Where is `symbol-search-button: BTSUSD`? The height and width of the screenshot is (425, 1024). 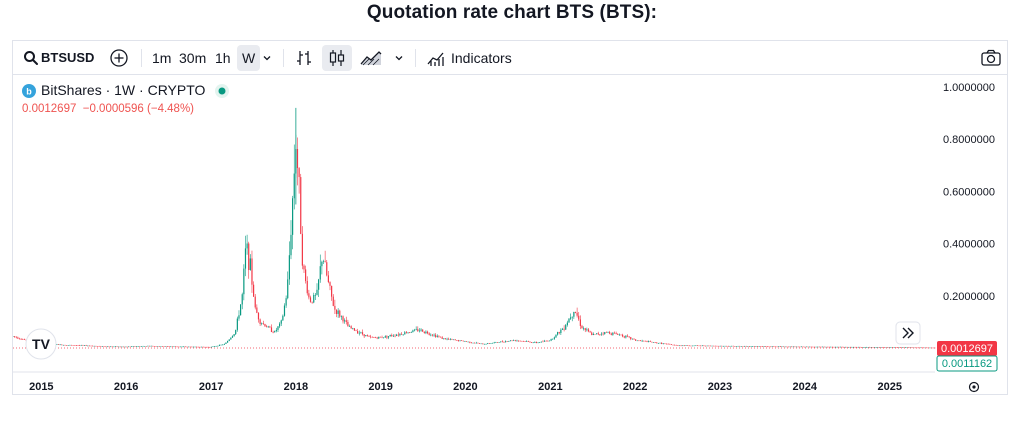
symbol-search-button: BTSUSD is located at coordinates (57, 58).